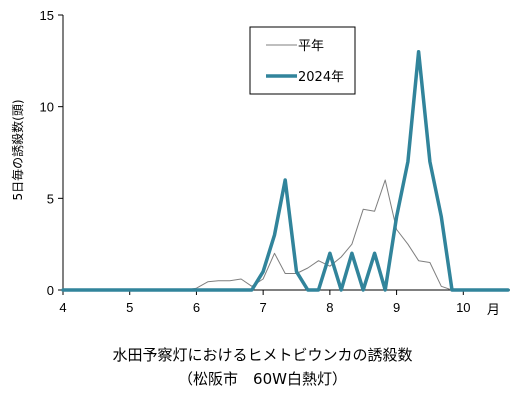 The height and width of the screenshot is (407, 525). What do you see at coordinates (50, 290) in the screenshot?
I see `y-tick-label: 0` at bounding box center [50, 290].